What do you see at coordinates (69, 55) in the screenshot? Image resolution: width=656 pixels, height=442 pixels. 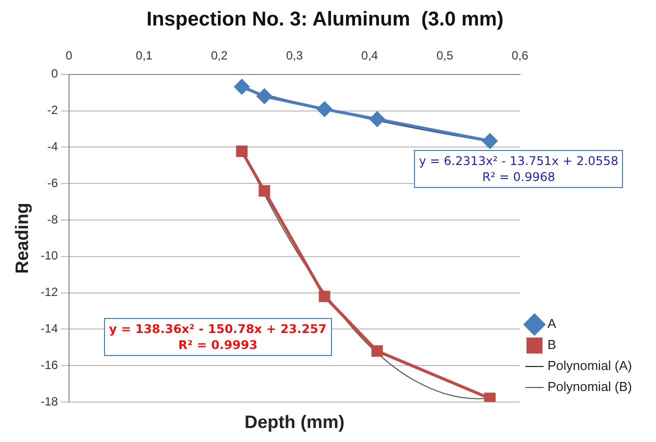 I see `x-tick-label: 0` at bounding box center [69, 55].